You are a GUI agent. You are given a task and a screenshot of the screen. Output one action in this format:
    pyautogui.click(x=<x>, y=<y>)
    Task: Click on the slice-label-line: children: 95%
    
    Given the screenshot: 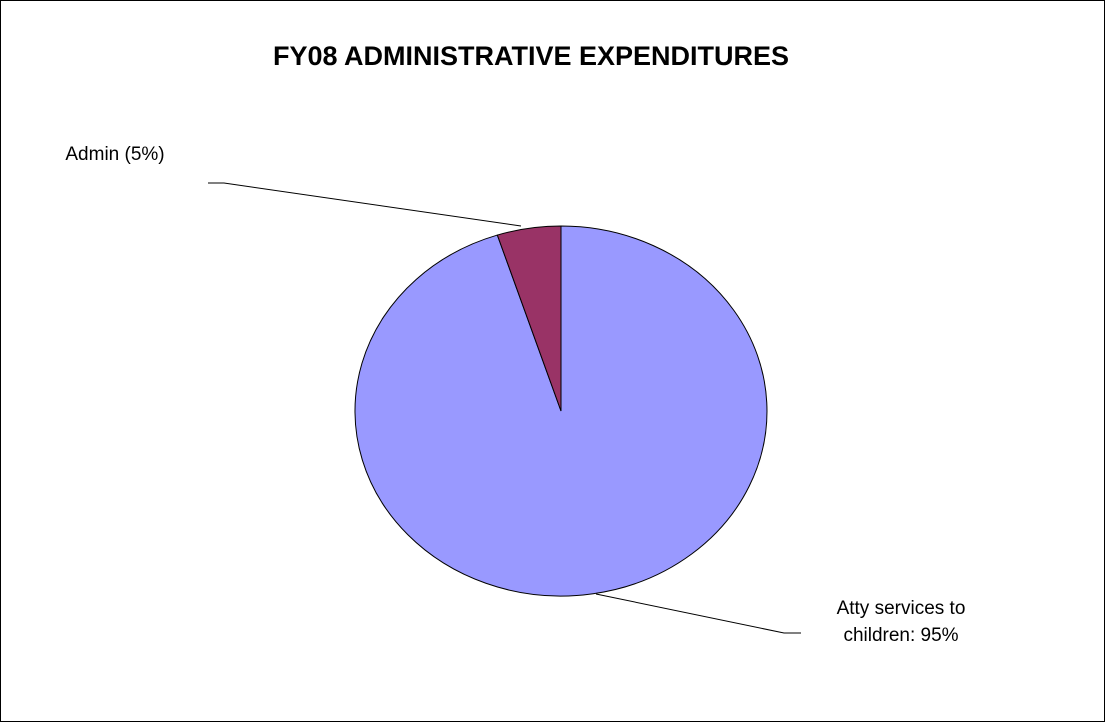 What is the action you would take?
    pyautogui.click(x=900, y=635)
    